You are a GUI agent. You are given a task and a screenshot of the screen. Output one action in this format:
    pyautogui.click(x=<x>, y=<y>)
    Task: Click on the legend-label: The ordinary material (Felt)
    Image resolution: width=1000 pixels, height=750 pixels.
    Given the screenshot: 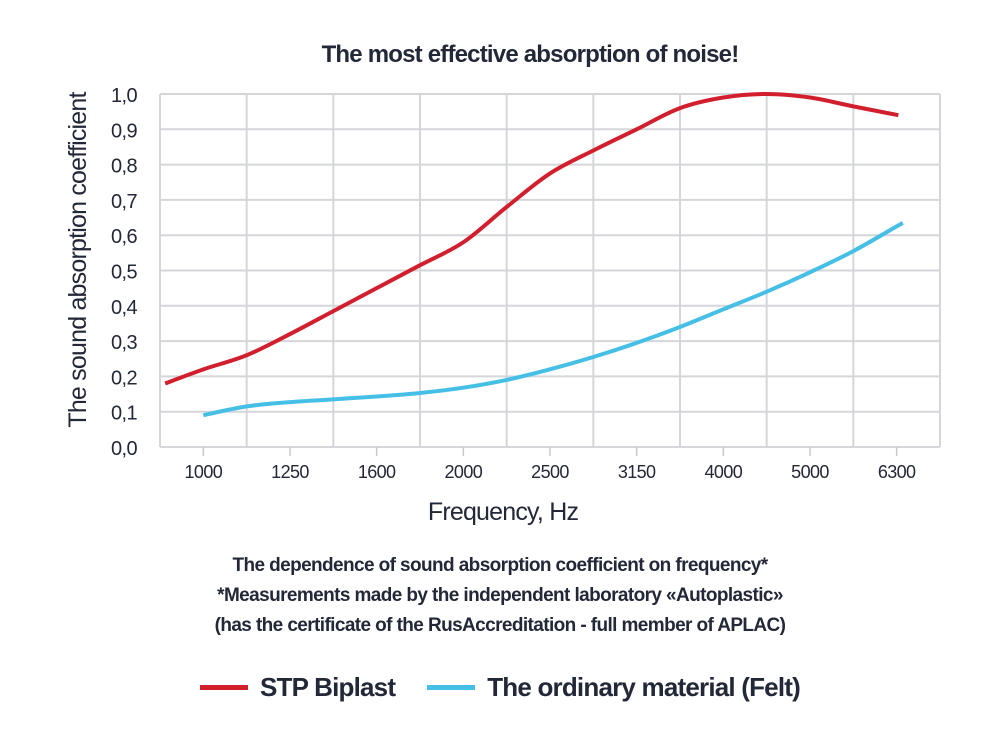 What is the action you would take?
    pyautogui.click(x=644, y=687)
    